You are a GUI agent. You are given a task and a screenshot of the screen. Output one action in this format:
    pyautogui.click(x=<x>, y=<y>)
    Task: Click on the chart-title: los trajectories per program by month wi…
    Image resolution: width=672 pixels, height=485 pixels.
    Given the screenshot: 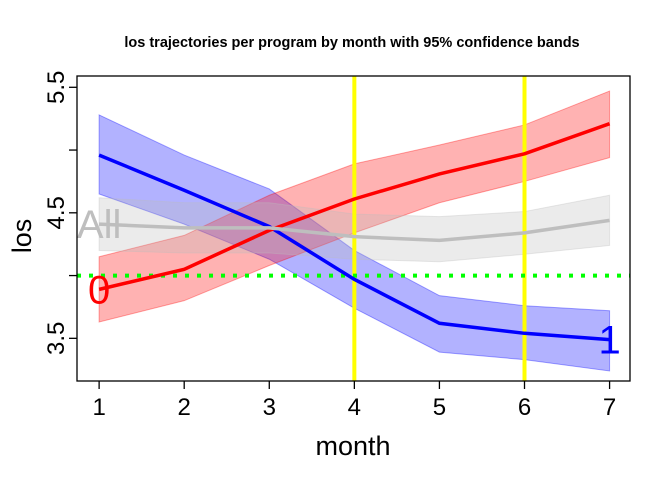 What is the action you would take?
    pyautogui.click(x=351, y=43)
    